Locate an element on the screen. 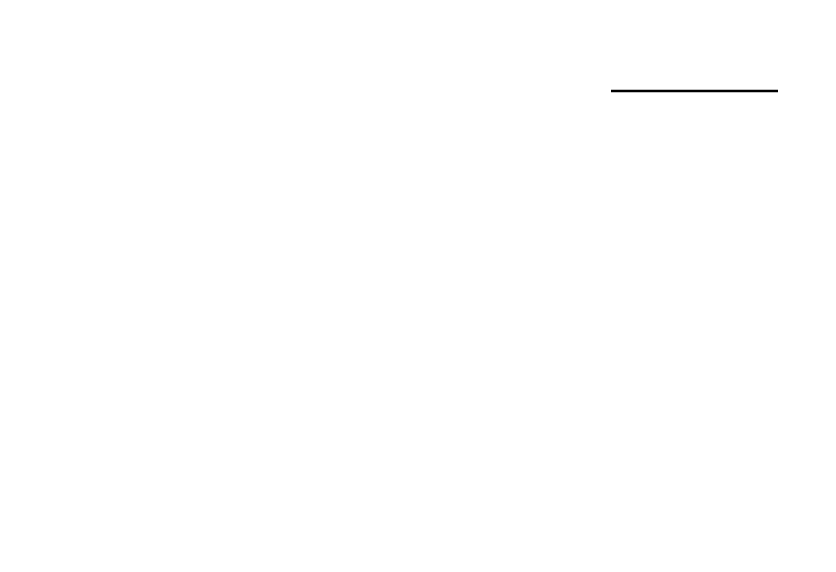 This screenshot has width=836, height=572. chart-canvas is located at coordinates (694, 91).